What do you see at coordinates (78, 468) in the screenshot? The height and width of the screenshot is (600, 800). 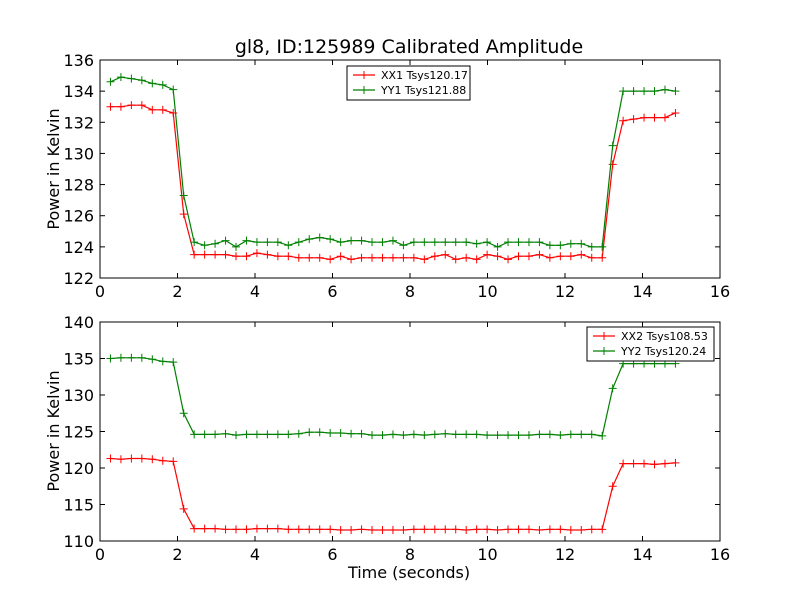 I see `bottom-y-tick-label: 120` at bounding box center [78, 468].